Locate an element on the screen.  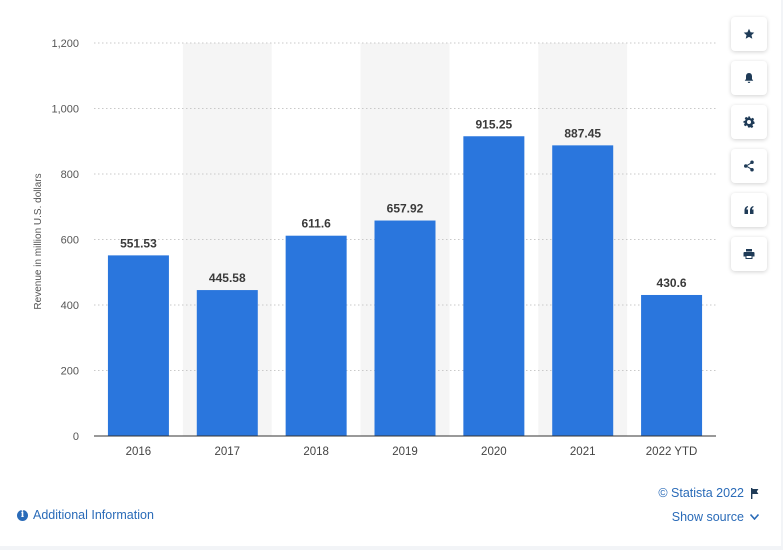
bar-value-label: 611.6 is located at coordinates (316, 224).